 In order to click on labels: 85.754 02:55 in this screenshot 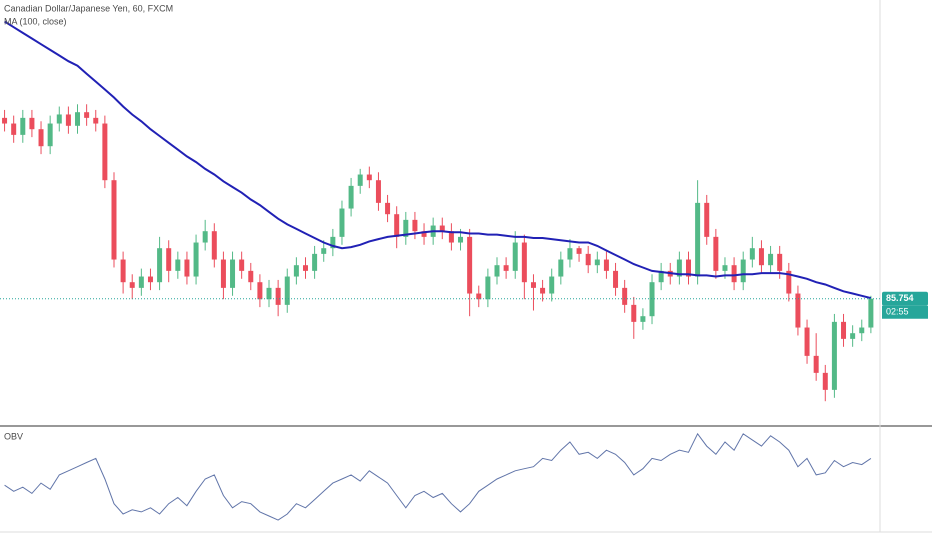, I will do `click(905, 305)`.